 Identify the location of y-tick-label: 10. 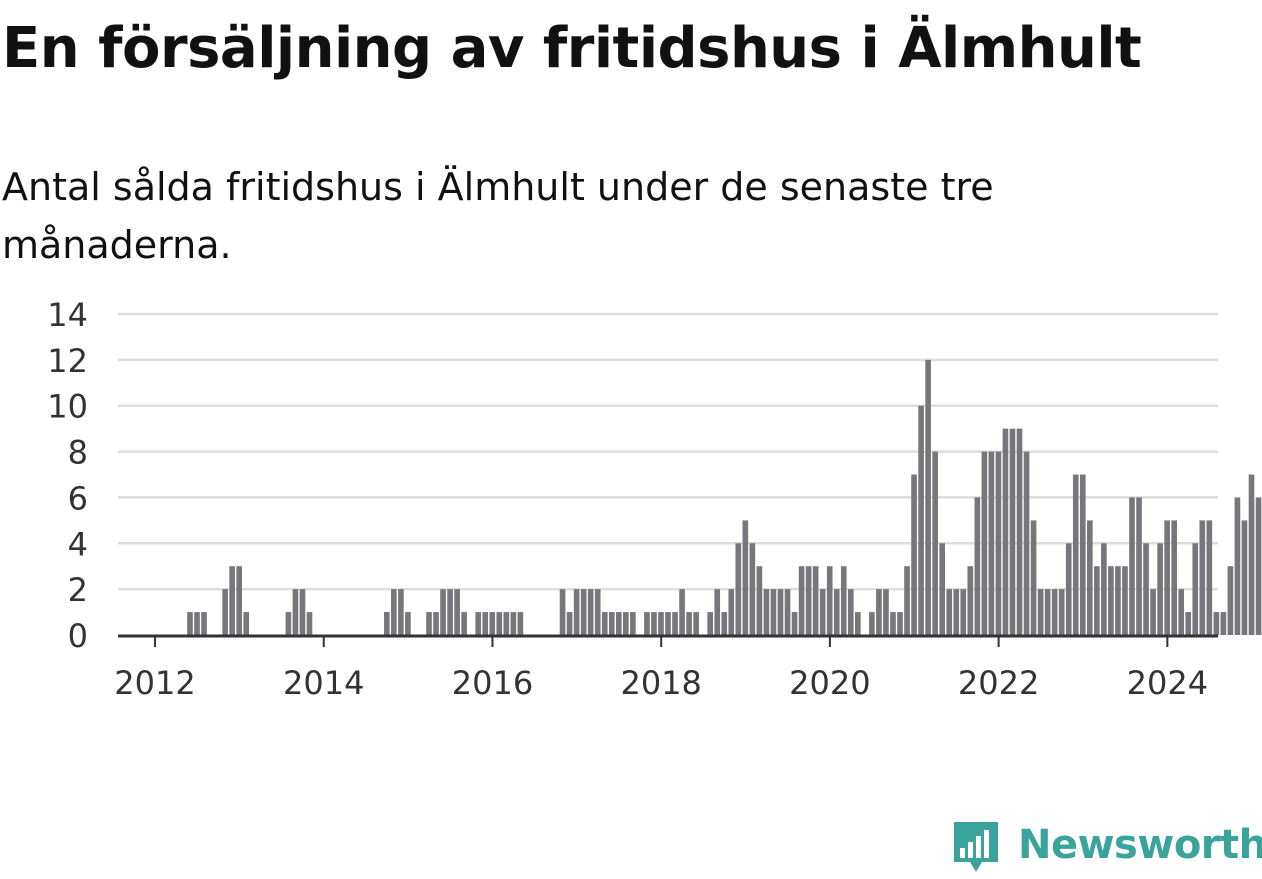
(67, 407).